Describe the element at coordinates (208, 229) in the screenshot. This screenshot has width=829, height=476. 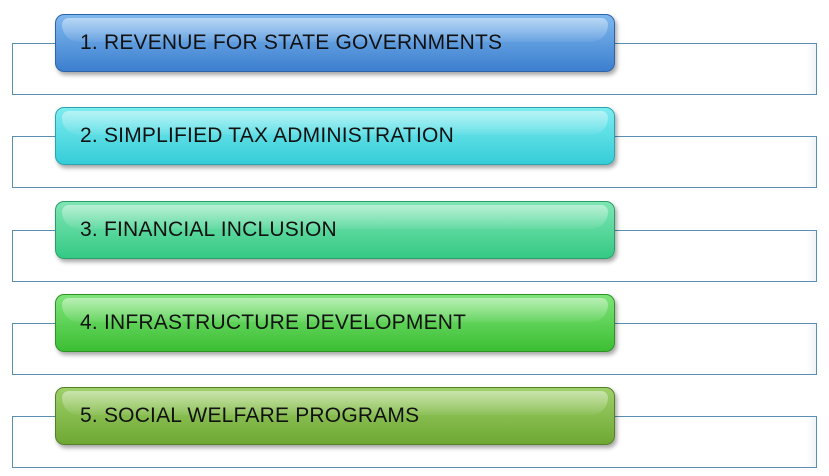
I see `list-item-label: 3. FINANCIAL INCLUSION` at that location.